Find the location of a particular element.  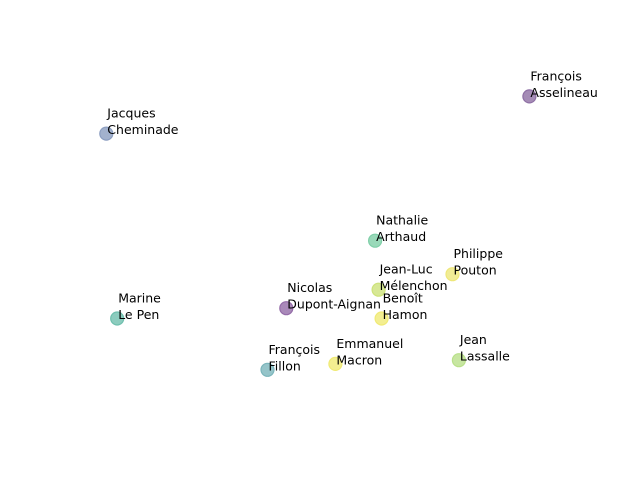

point-label-line2: Hamon is located at coordinates (405, 314).